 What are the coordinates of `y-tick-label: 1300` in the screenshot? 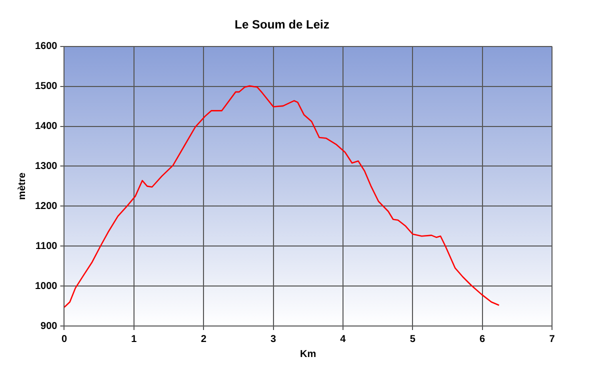 It's located at (46, 166).